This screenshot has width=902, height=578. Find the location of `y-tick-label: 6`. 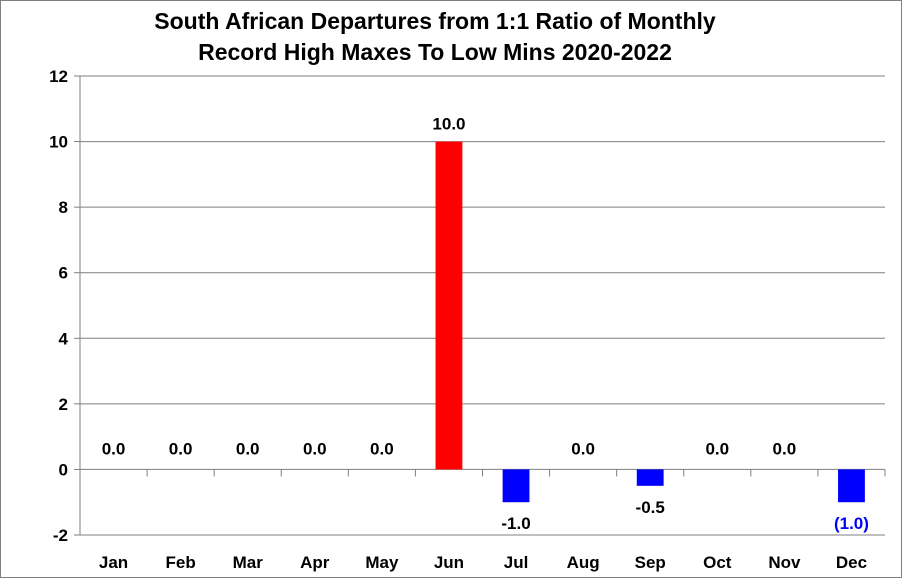

y-tick-label: 6 is located at coordinates (63, 273).